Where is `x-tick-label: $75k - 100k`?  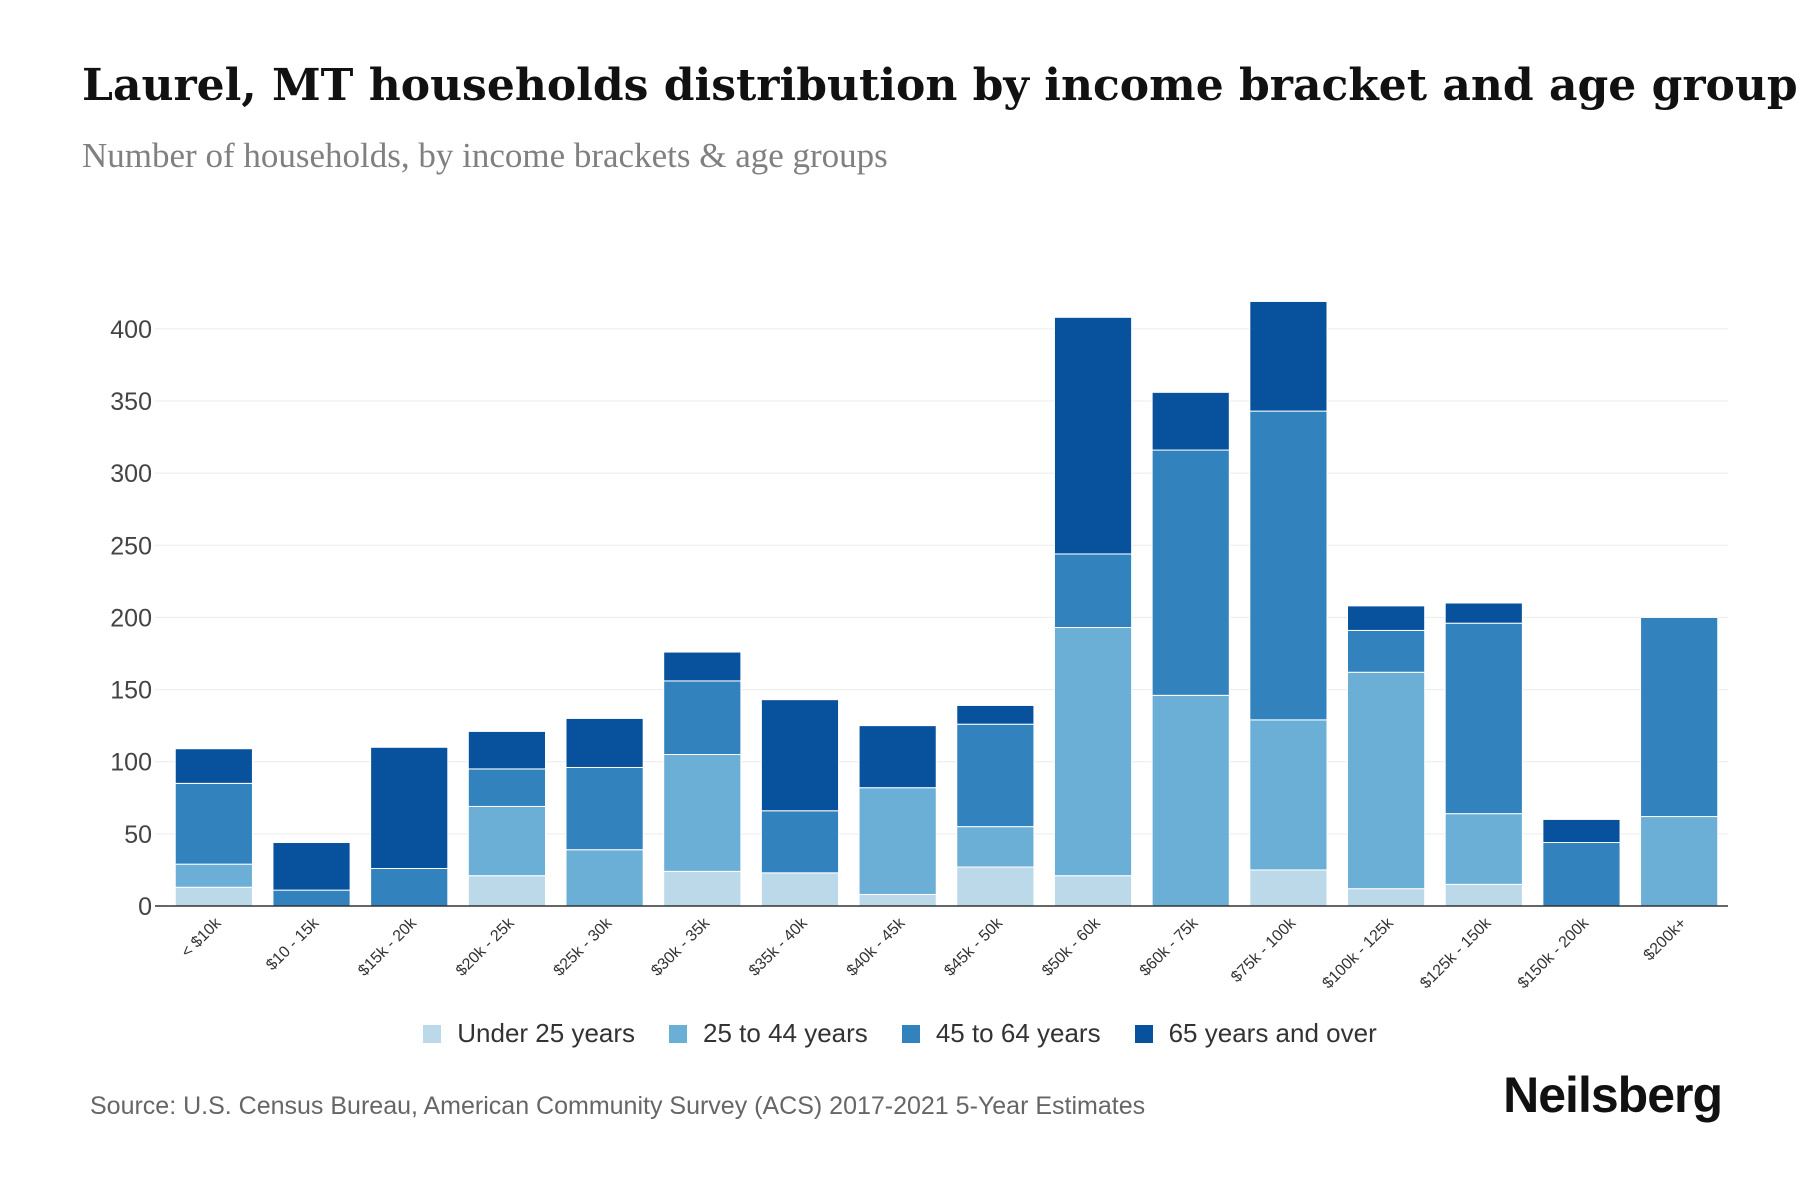
x-tick-label: $75k - 100k is located at coordinates (1264, 950).